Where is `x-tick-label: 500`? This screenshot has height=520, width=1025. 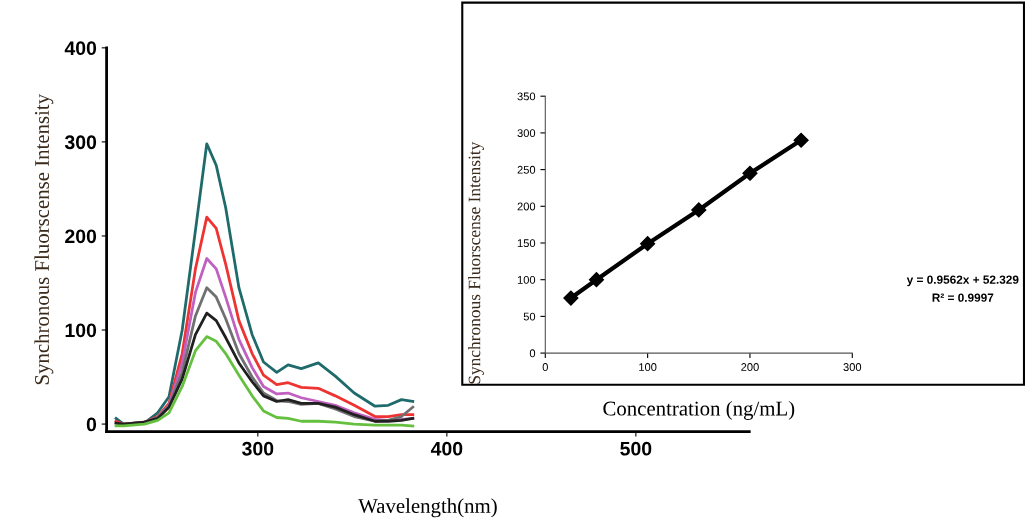
x-tick-label: 500 is located at coordinates (636, 448).